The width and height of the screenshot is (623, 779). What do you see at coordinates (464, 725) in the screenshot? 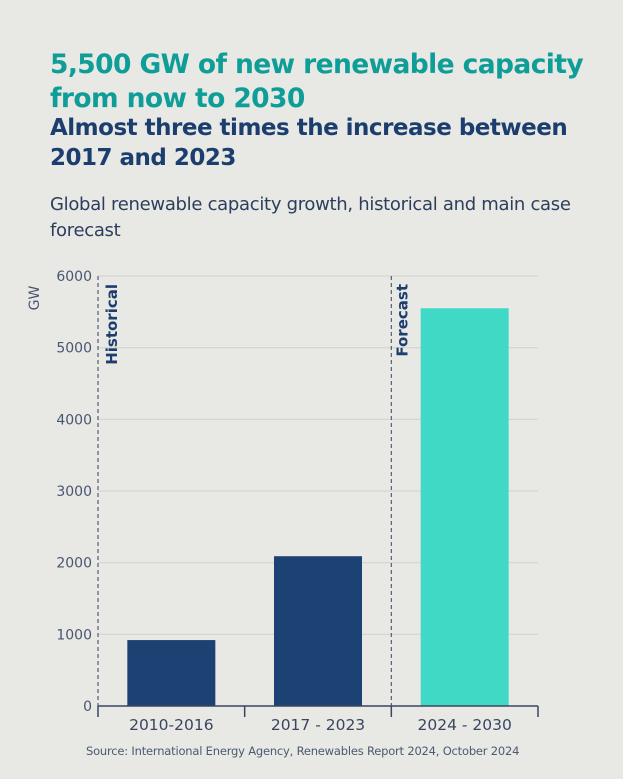
I see `x-tick-label: 2024 - 2030` at bounding box center [464, 725].